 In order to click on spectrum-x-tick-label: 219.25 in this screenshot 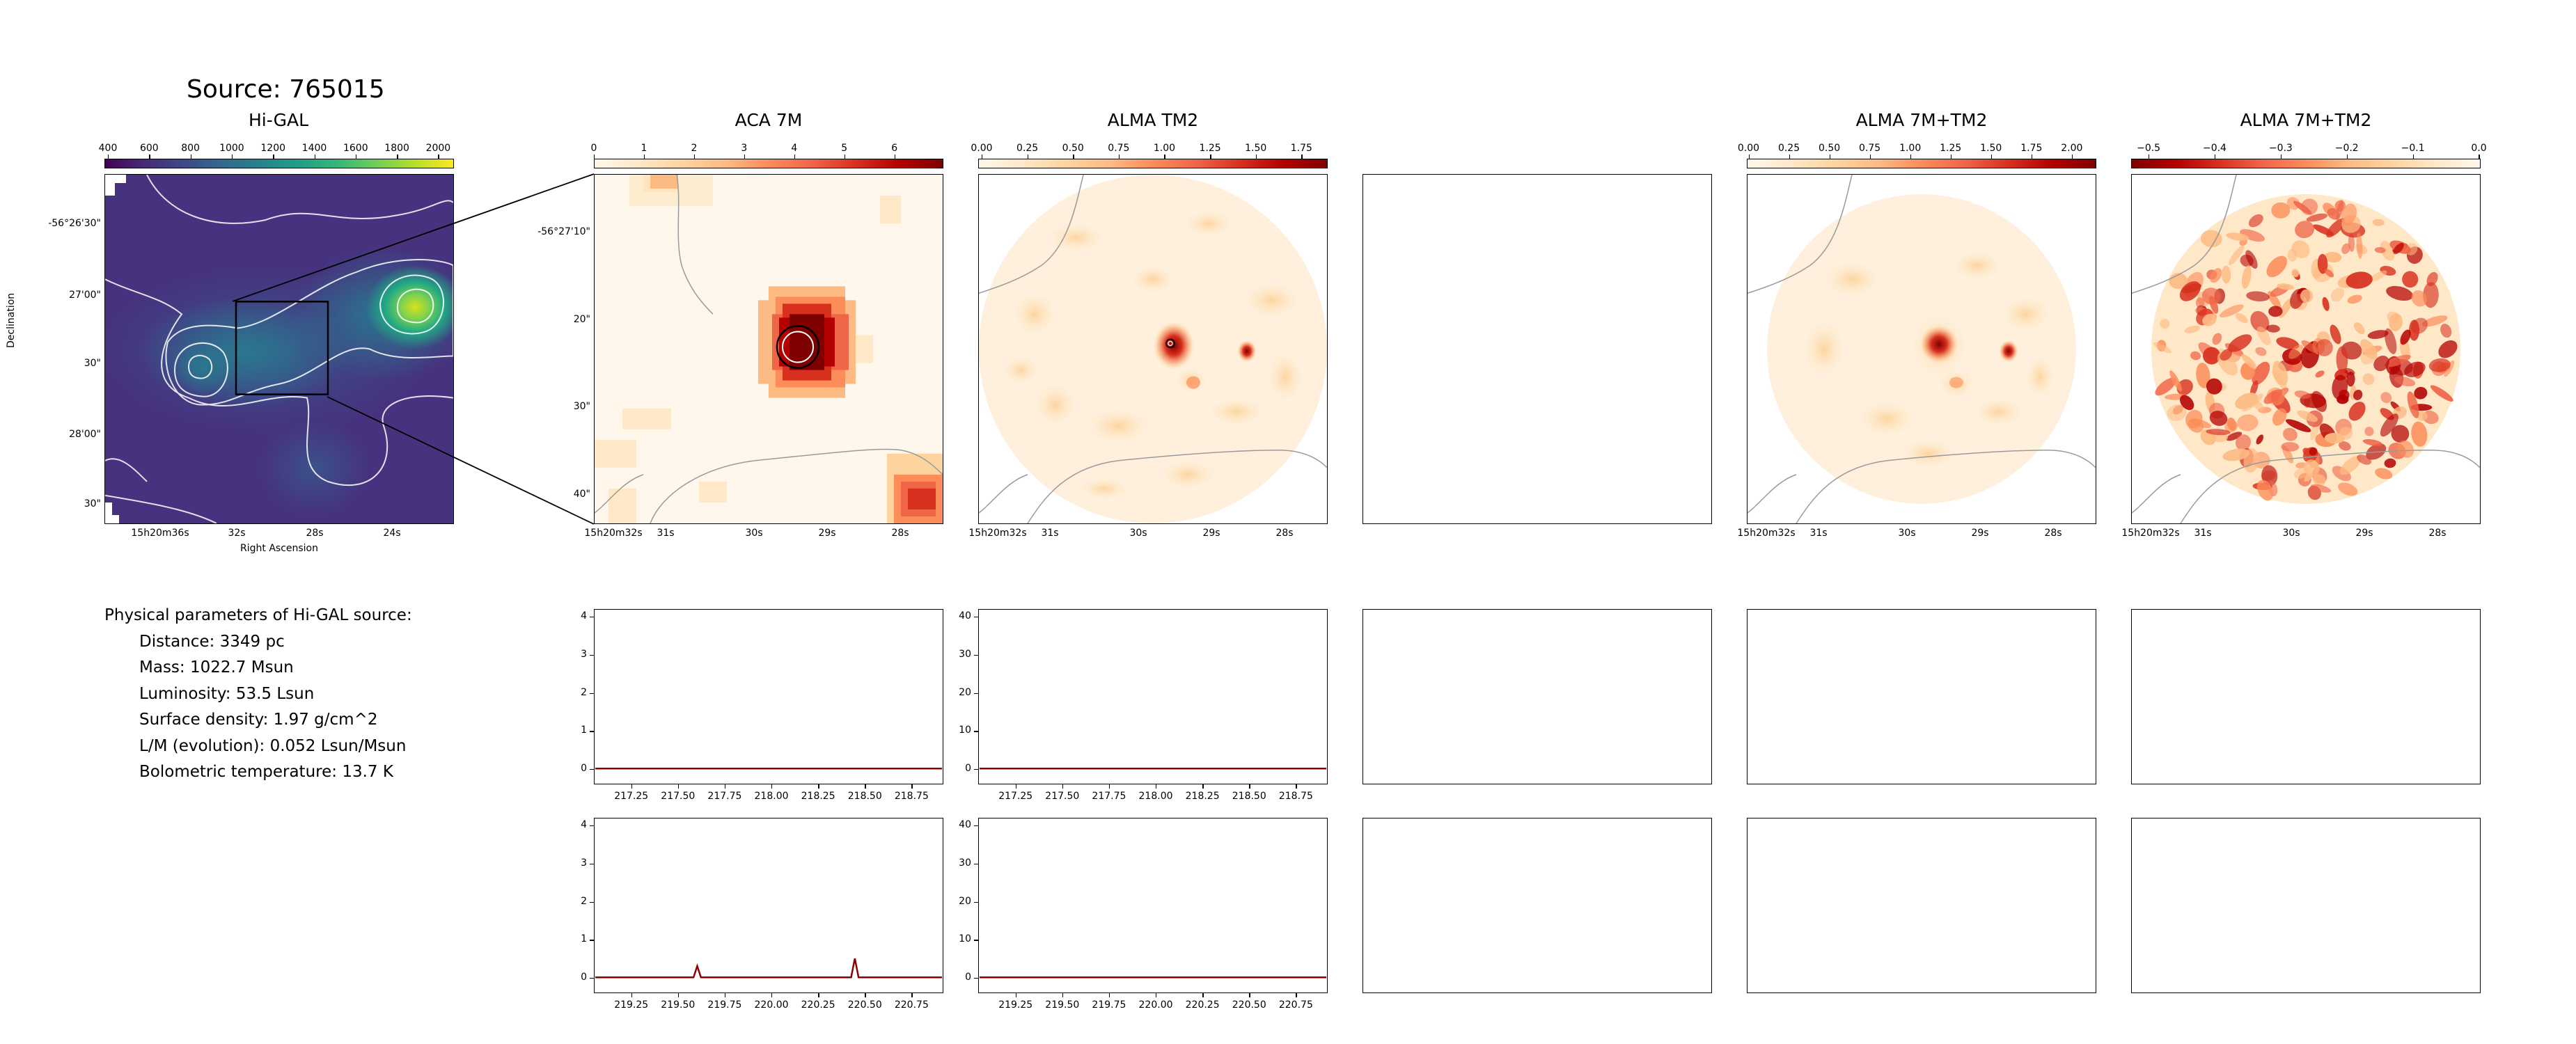, I will do `click(631, 1005)`.